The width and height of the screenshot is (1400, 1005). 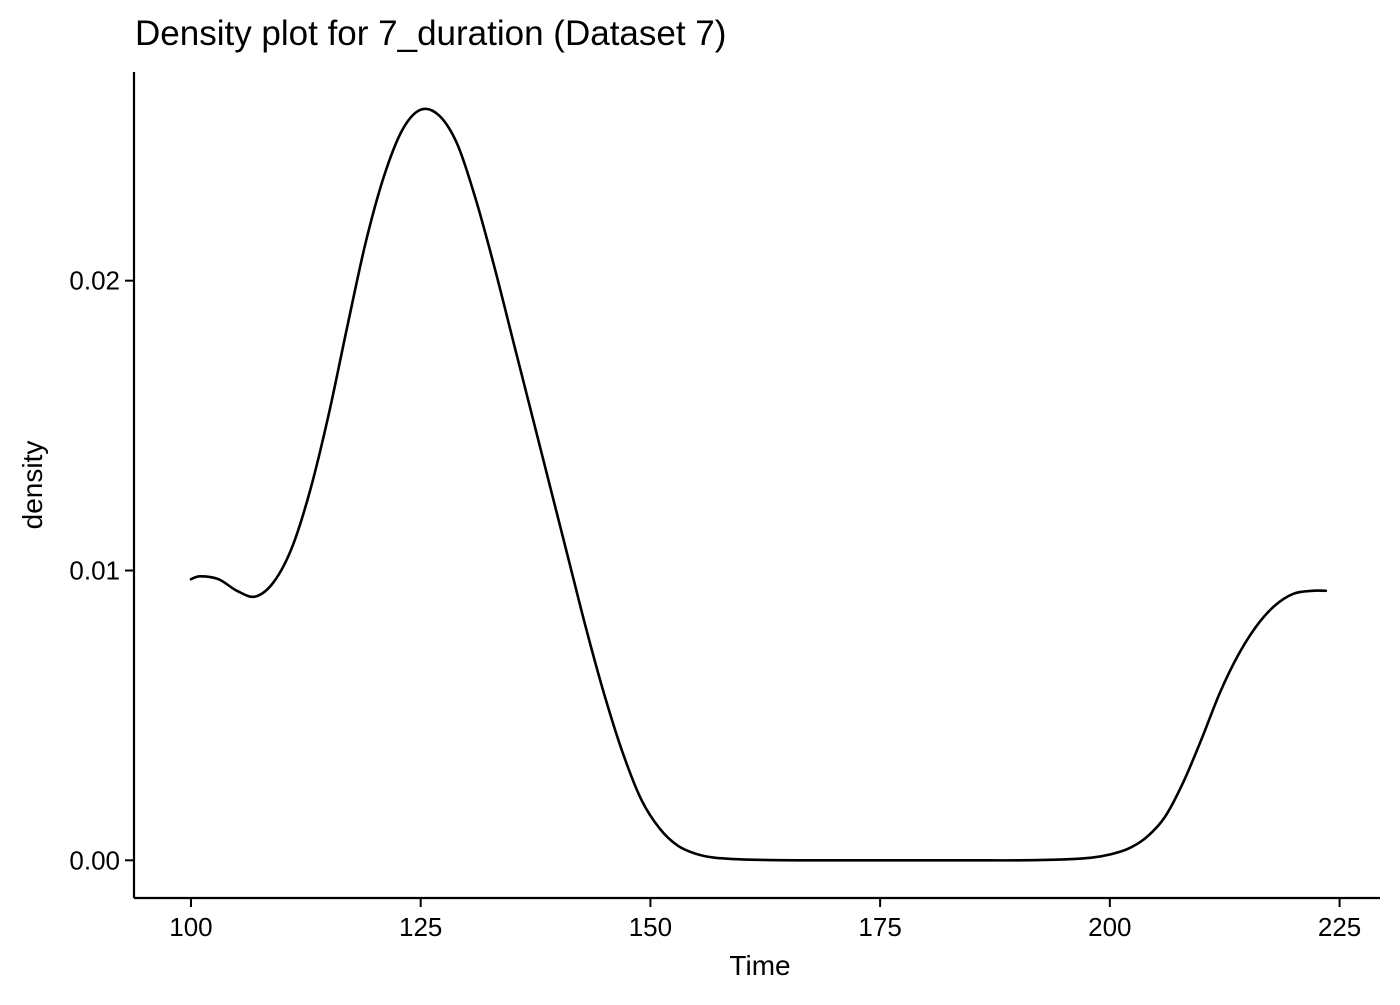 What do you see at coordinates (1109, 927) in the screenshot?
I see `x-tick-label: 200` at bounding box center [1109, 927].